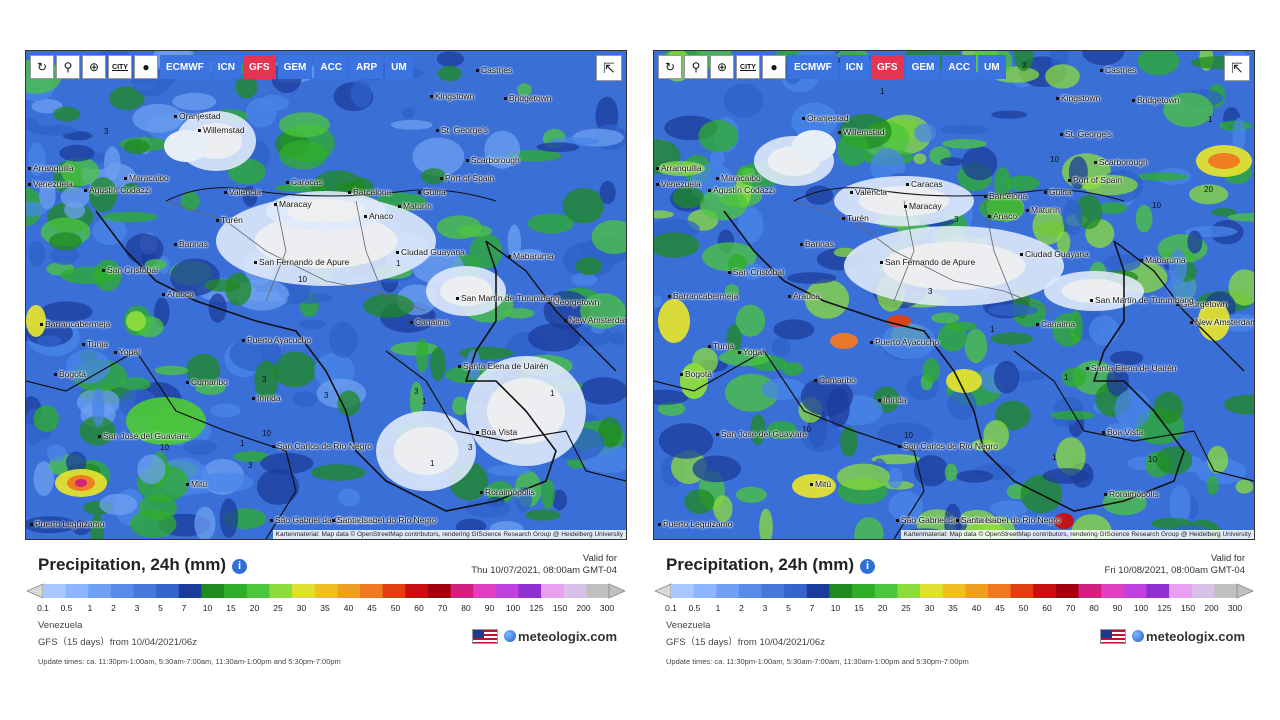 This screenshot has width=1280, height=720. I want to click on legend-tick-label: 15, so click(231, 608).